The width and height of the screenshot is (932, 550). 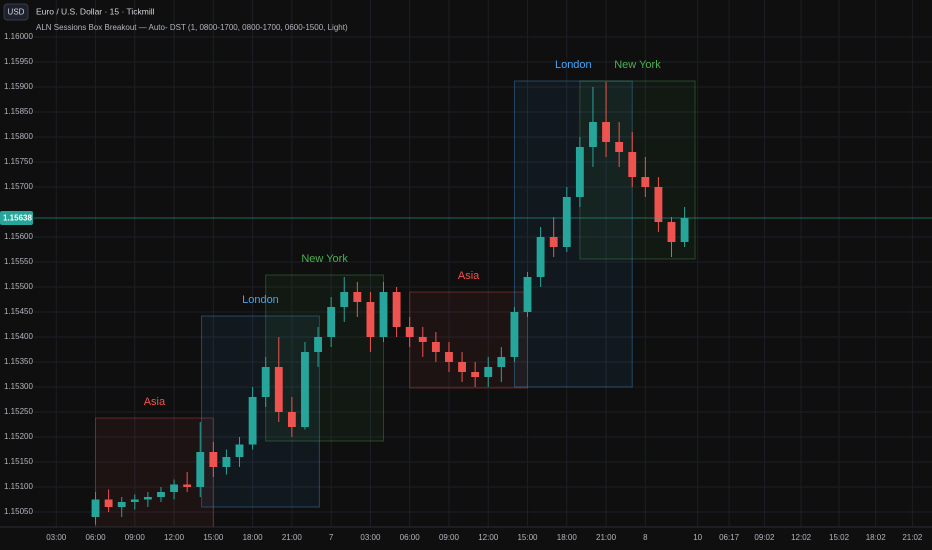 What do you see at coordinates (912, 537) in the screenshot?
I see `x-tick-label: 21:02` at bounding box center [912, 537].